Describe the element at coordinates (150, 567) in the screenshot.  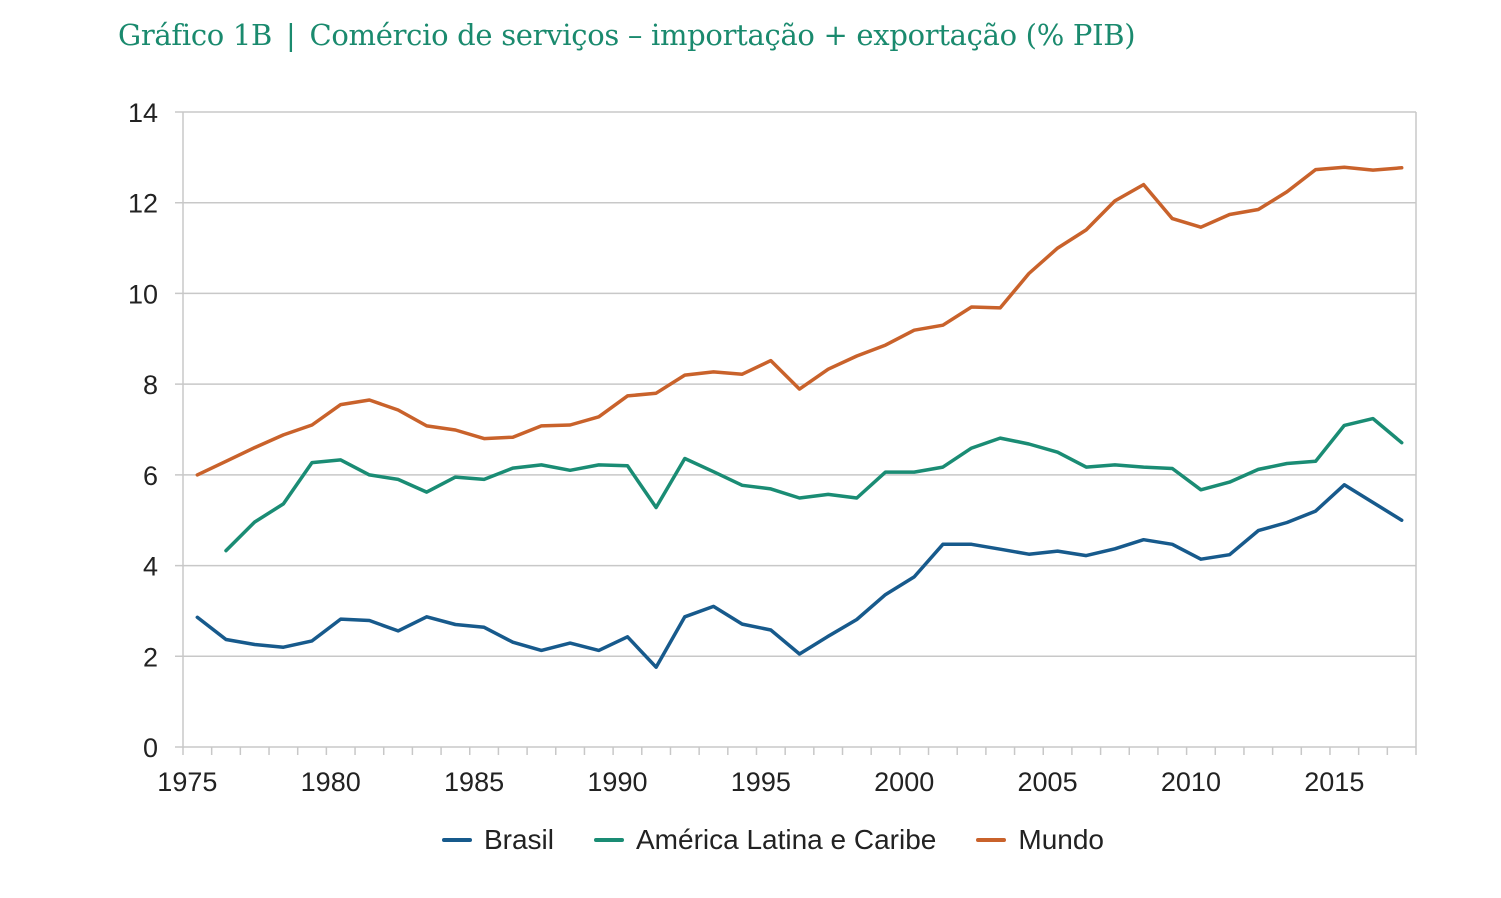
I see `y-tick-label: 4` at that location.